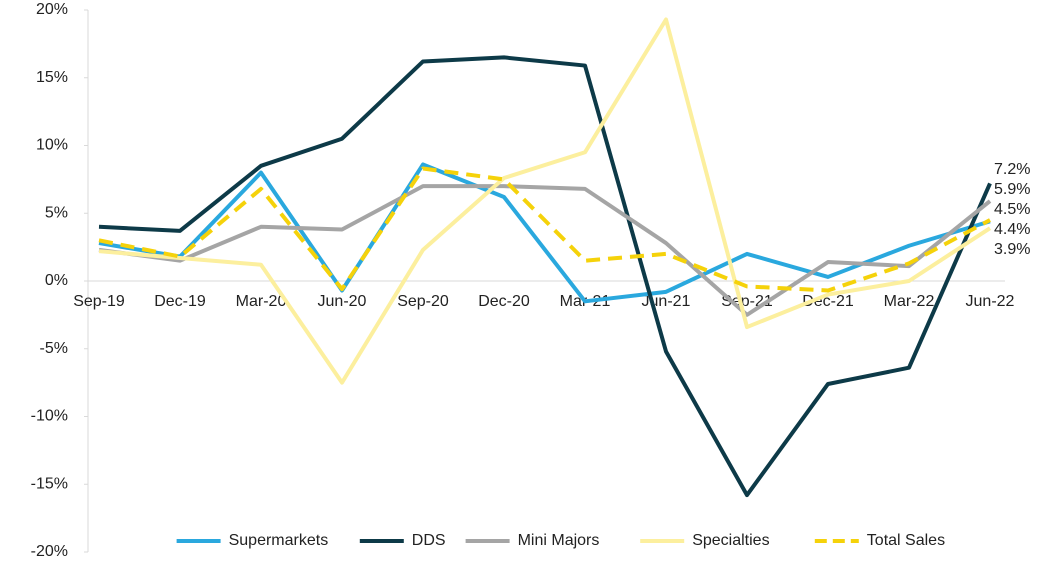  I want to click on y-tick-label: 20%, so click(52, 9).